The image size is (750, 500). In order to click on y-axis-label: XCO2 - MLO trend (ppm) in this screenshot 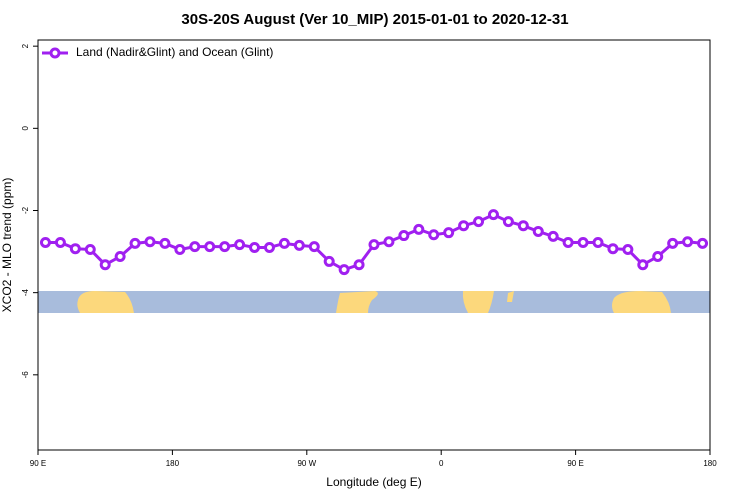, I will do `click(7, 245)`.